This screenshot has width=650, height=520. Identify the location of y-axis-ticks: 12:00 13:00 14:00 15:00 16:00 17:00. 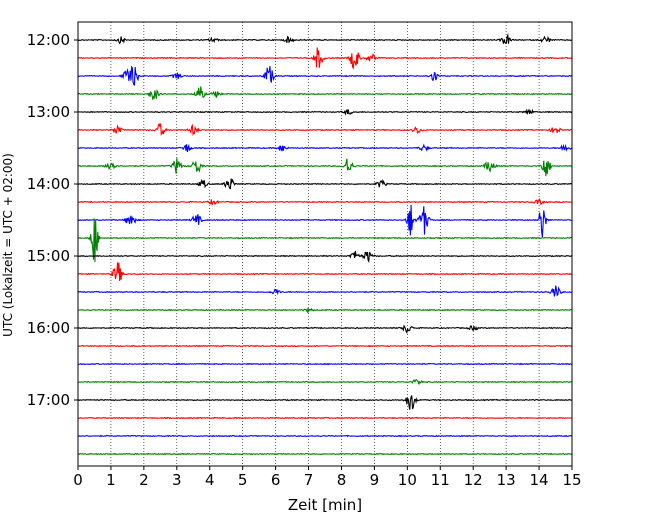
(52, 220).